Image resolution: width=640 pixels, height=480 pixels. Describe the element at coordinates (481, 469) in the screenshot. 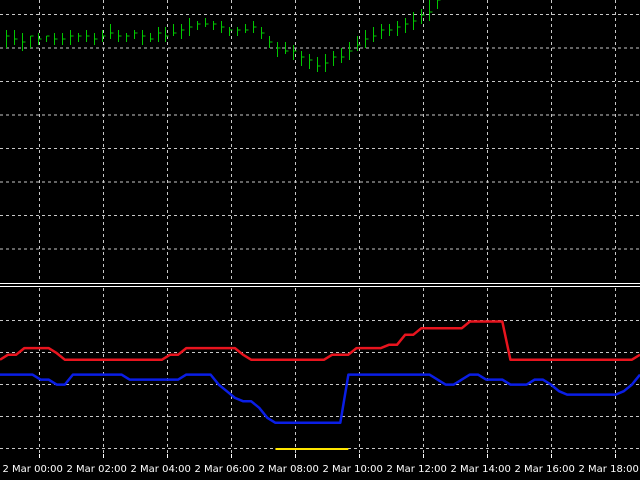

I see `time-axis-label: 2 Mar 14:00` at that location.